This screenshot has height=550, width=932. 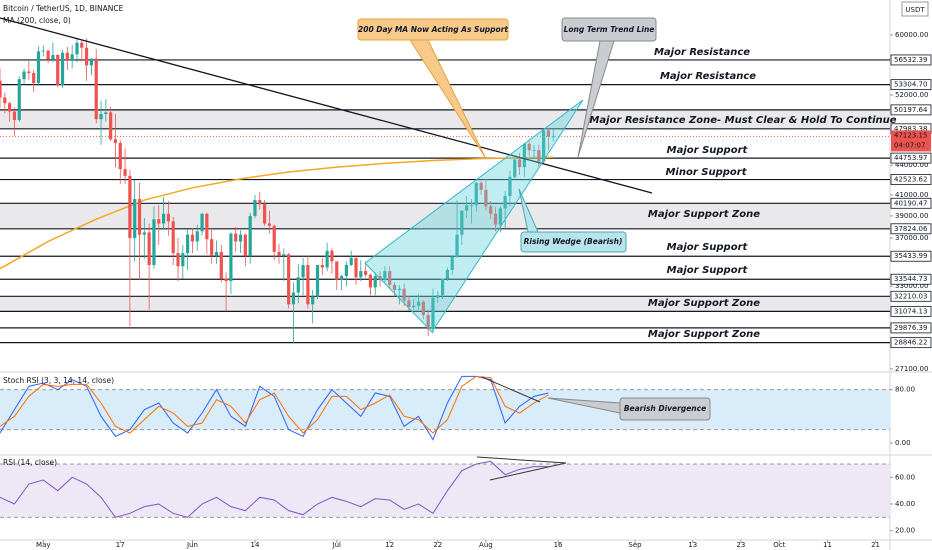 I want to click on stoch-title: Stoch RSI (3, 3, 14, 14, close), so click(x=58, y=380).